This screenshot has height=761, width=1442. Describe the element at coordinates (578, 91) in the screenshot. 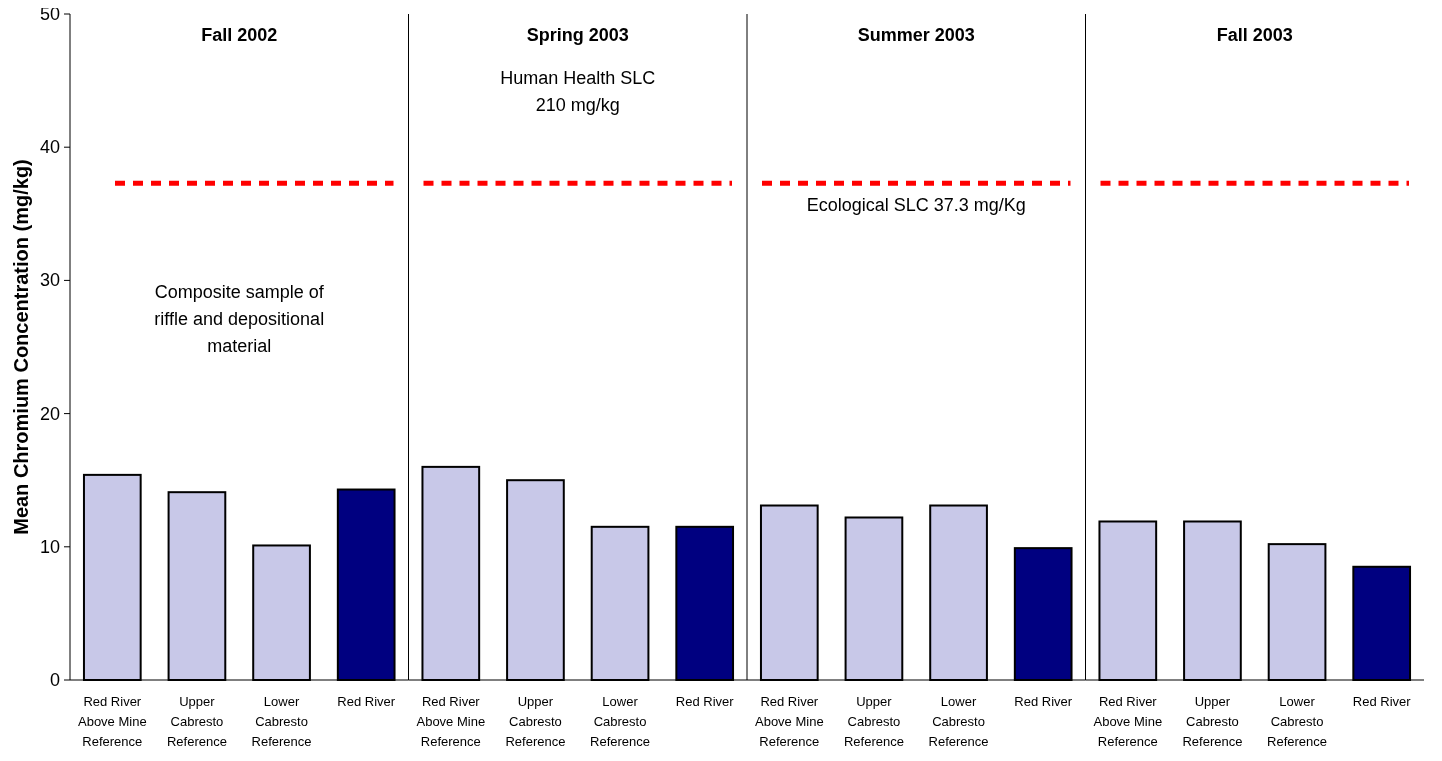

I see `annotation: Human Health SLC 210 mg/kg` at that location.